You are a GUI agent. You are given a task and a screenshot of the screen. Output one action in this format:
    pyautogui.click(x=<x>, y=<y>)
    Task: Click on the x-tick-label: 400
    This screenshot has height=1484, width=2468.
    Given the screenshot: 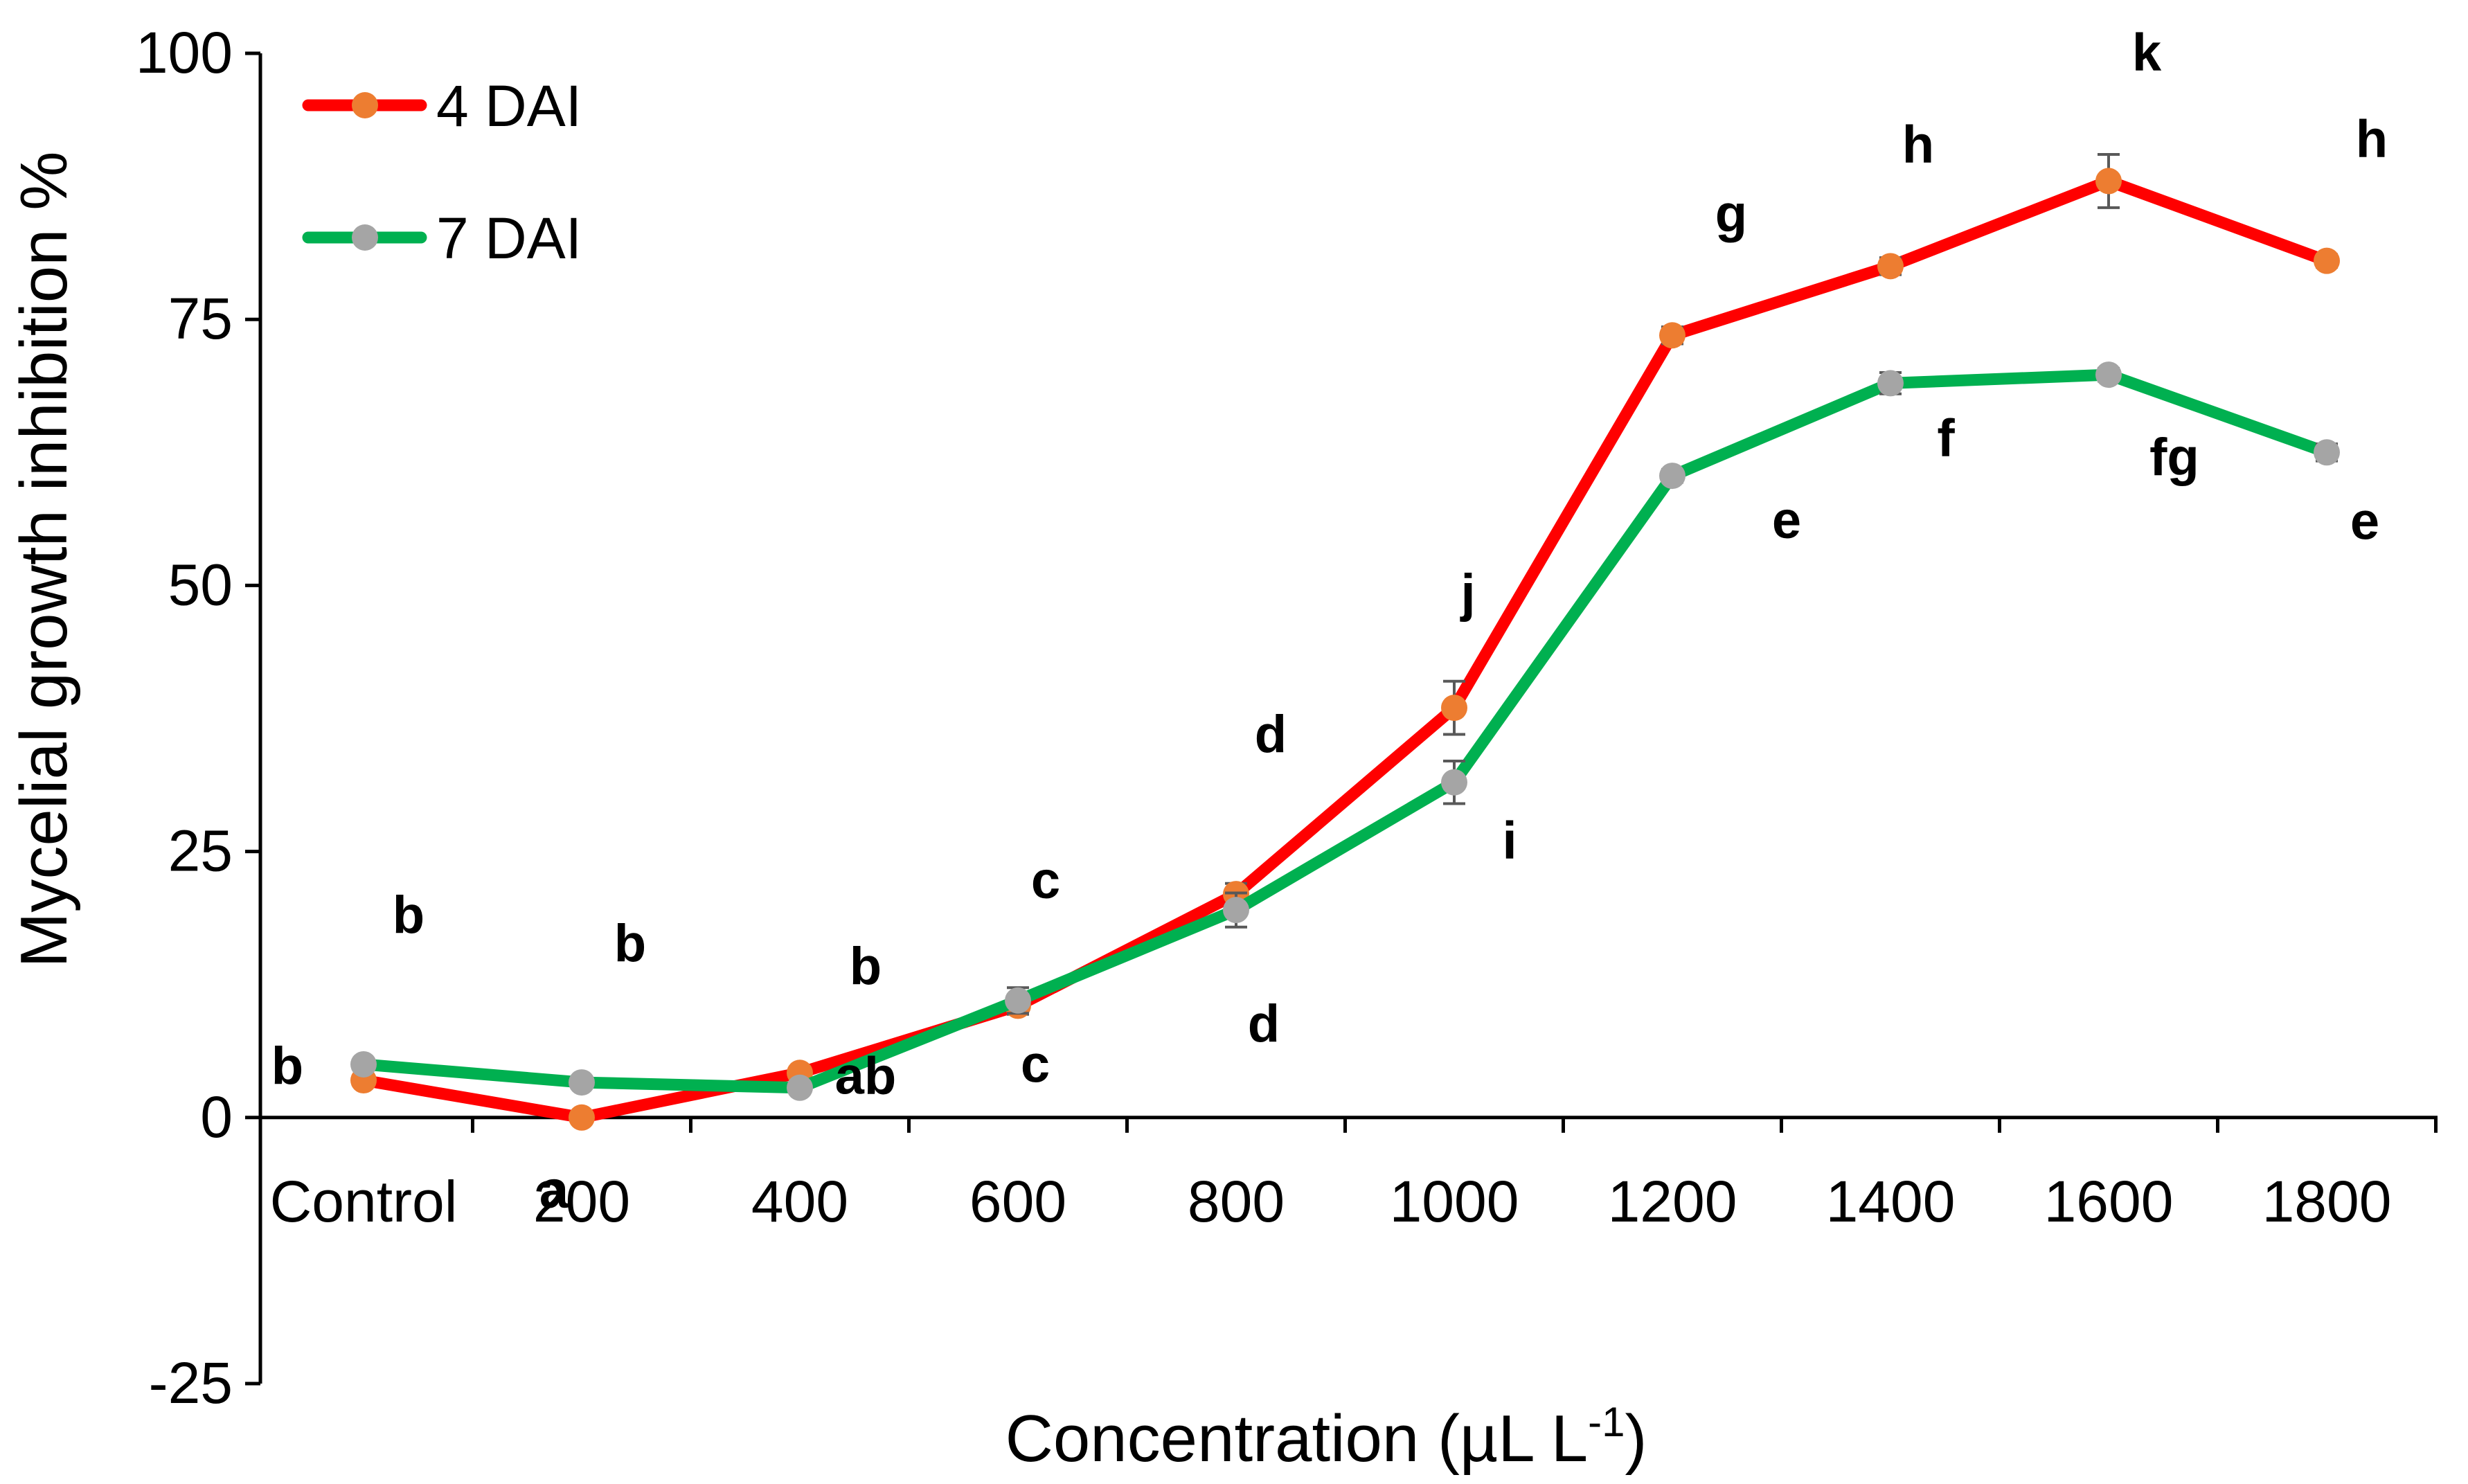 What is the action you would take?
    pyautogui.click(x=799, y=1201)
    